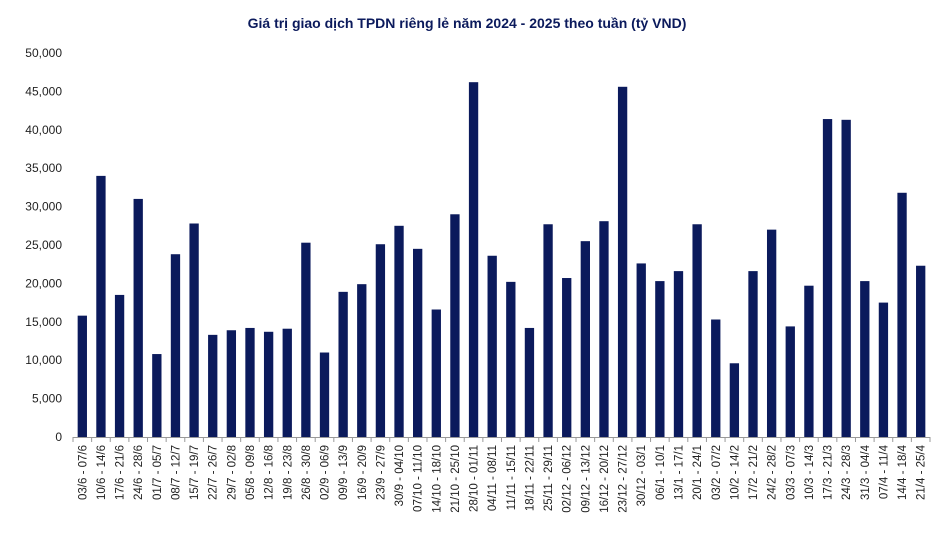  What do you see at coordinates (400, 475) in the screenshot?
I see `x-tick-label: 30/9 - 04/10` at bounding box center [400, 475].